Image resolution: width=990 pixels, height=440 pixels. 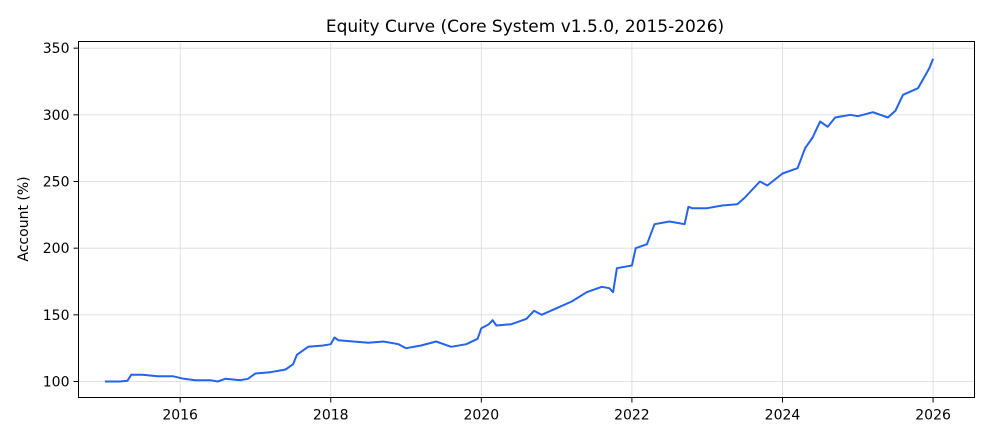 What do you see at coordinates (783, 416) in the screenshot?
I see `x-tick-label: 2024` at bounding box center [783, 416].